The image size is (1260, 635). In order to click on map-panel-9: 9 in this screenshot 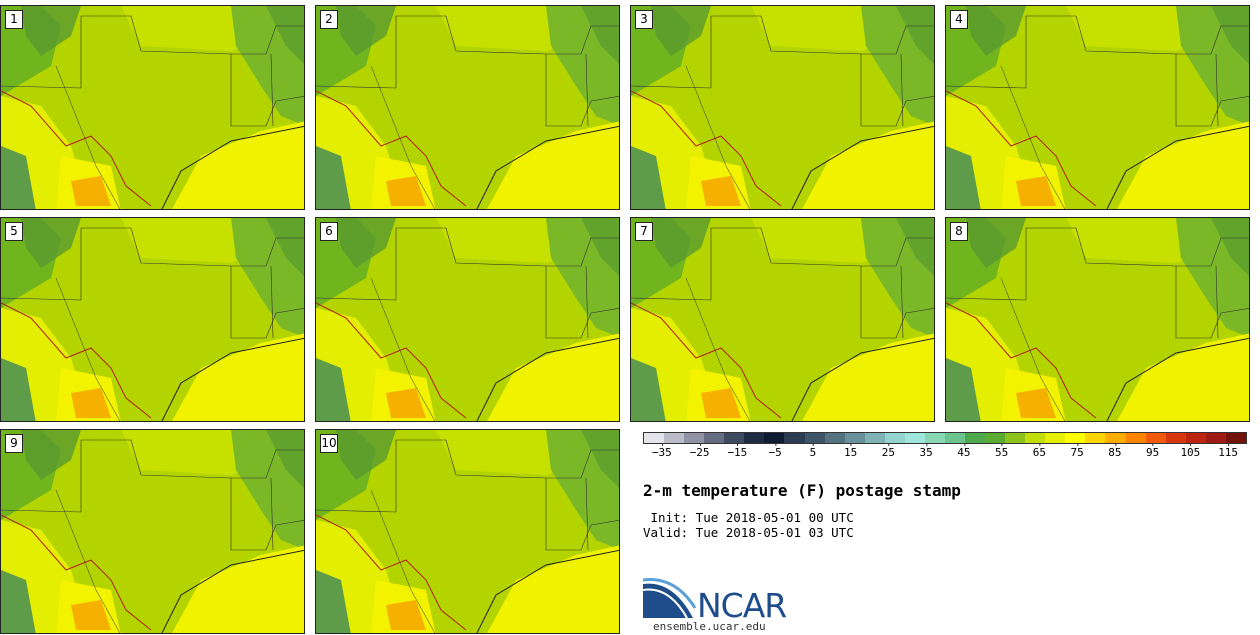, I will do `click(152, 531)`.